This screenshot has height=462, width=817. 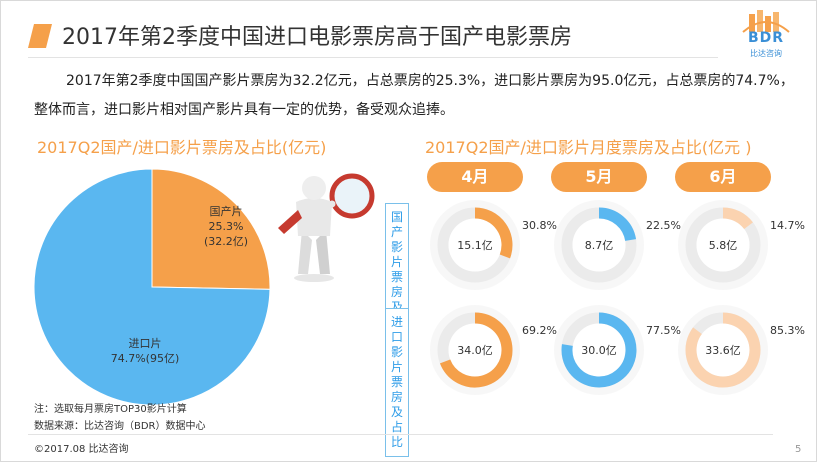 I want to click on pie-chart: 国产片 25.3% (32.2亿) 进口片 74.7%(95亿), so click(x=152, y=286).